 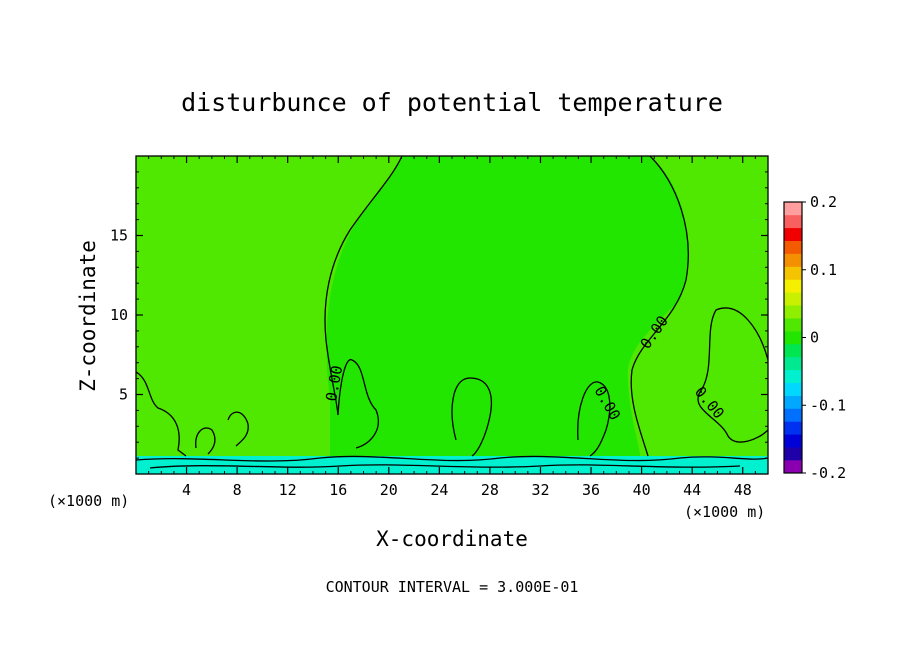 What do you see at coordinates (724, 512) in the screenshot?
I see `x-unit-right: (×1000 m)` at bounding box center [724, 512].